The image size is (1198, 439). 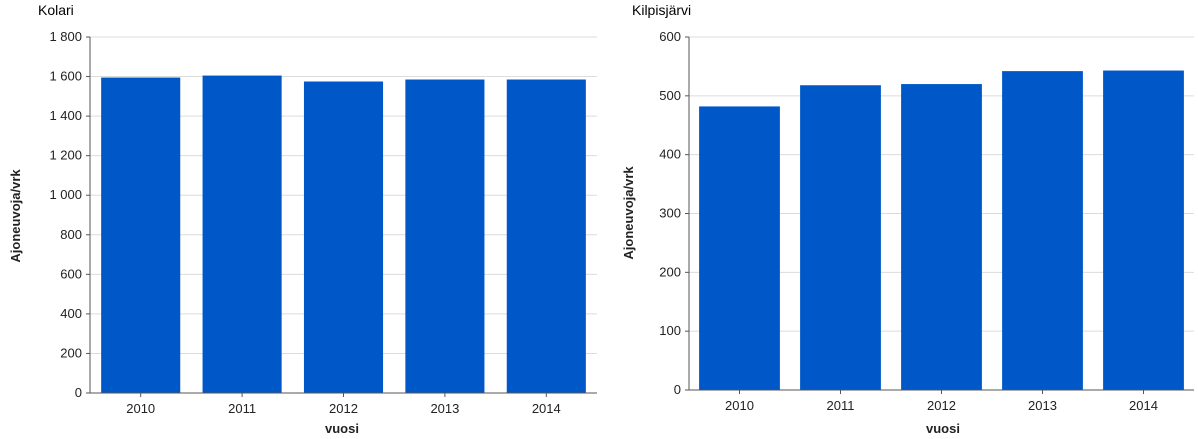 What do you see at coordinates (56, 10) in the screenshot?
I see `chart-title: Kolari` at bounding box center [56, 10].